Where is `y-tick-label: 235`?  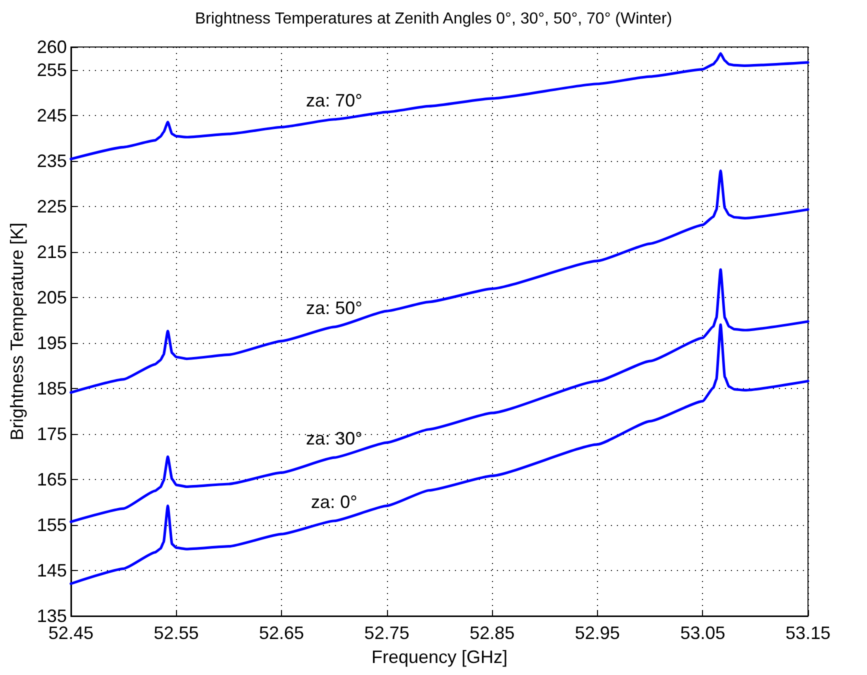
y-tick-label: 235 is located at coordinates (51, 160).